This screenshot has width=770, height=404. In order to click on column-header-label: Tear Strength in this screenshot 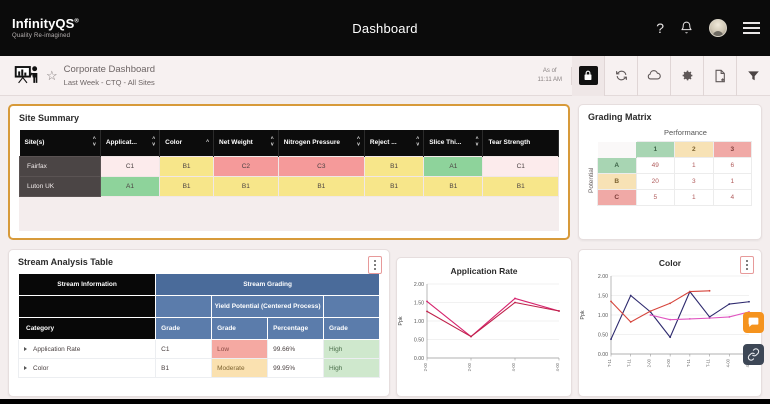, I will do `click(509, 143)`.